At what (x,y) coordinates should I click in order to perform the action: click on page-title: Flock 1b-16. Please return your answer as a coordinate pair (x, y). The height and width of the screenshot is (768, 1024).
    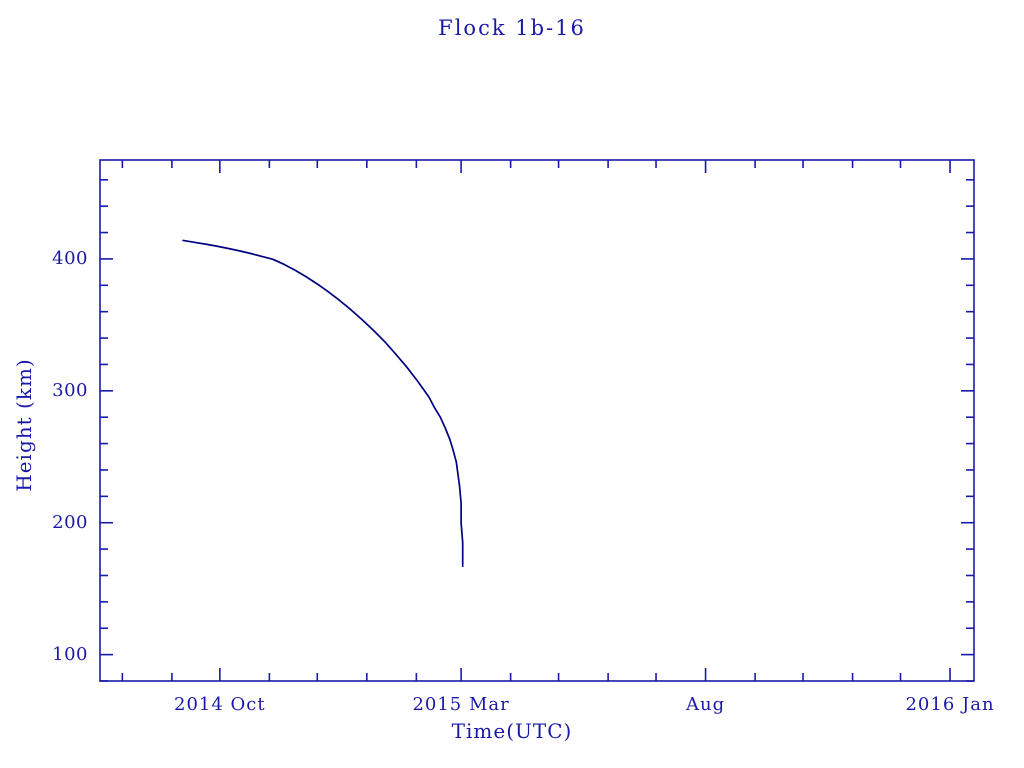
    Looking at the image, I should click on (512, 28).